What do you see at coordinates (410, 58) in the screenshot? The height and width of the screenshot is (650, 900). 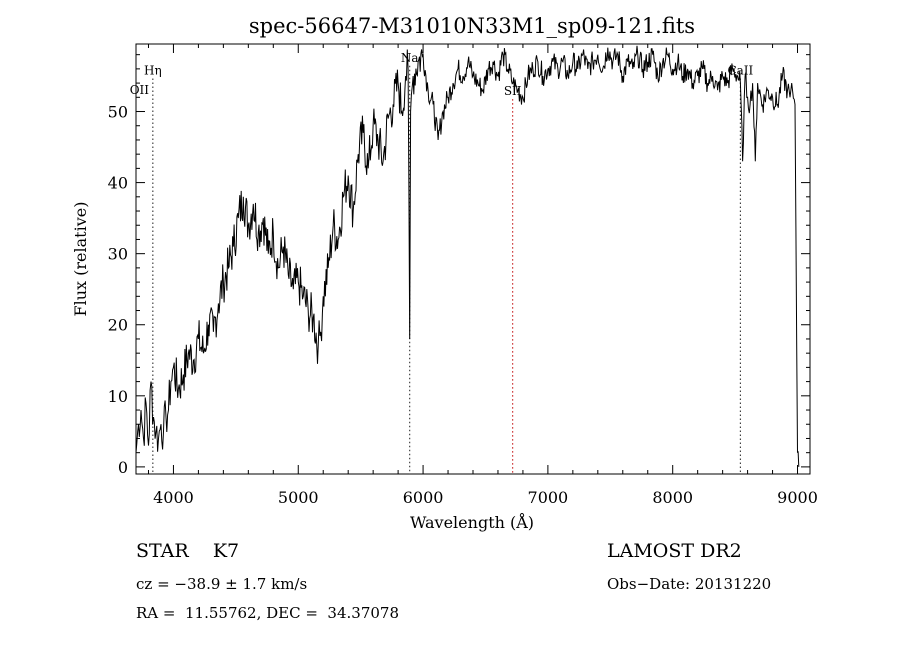 I see `line-label: Na` at bounding box center [410, 58].